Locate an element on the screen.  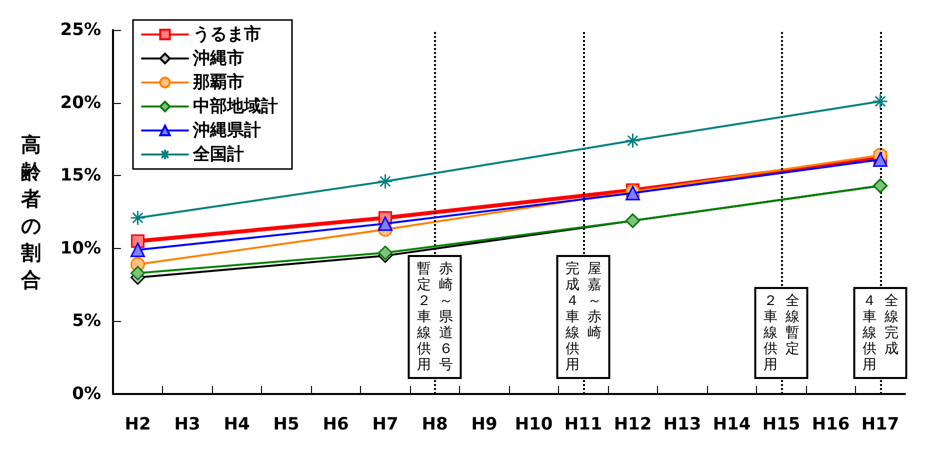
x-tick-label: H2 is located at coordinates (137, 424).